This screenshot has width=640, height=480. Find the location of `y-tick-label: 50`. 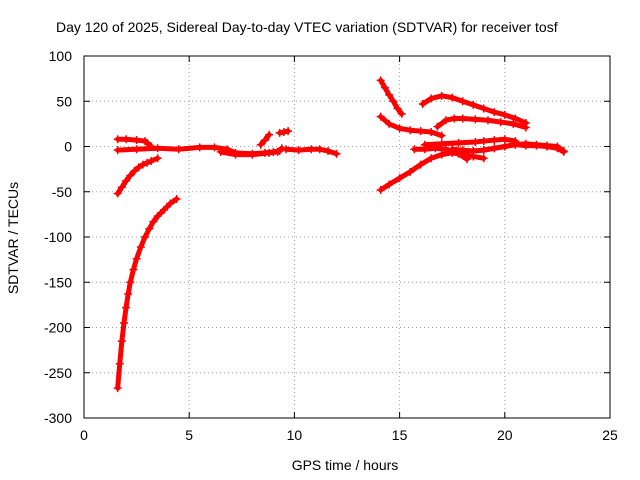

y-tick-label: 50 is located at coordinates (64, 101).